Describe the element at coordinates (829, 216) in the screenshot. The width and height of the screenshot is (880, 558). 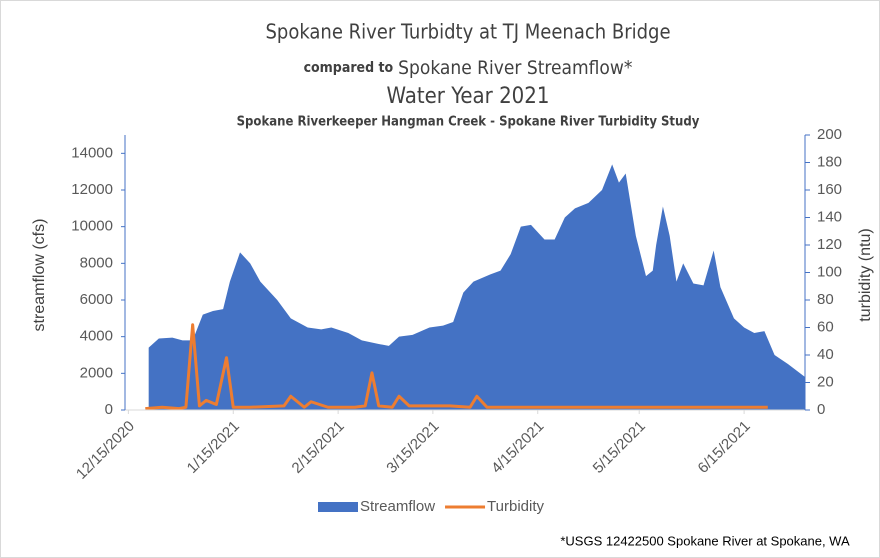
I see `y2-tick-label: 140` at that location.